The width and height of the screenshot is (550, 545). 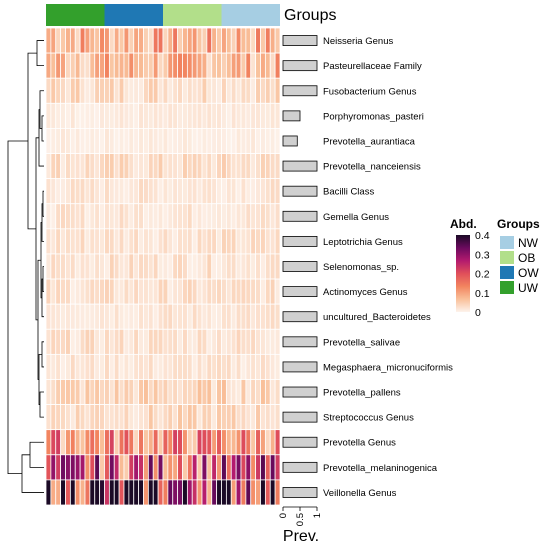 What do you see at coordinates (359, 443) in the screenshot?
I see `row-label: Prevotella Genus` at bounding box center [359, 443].